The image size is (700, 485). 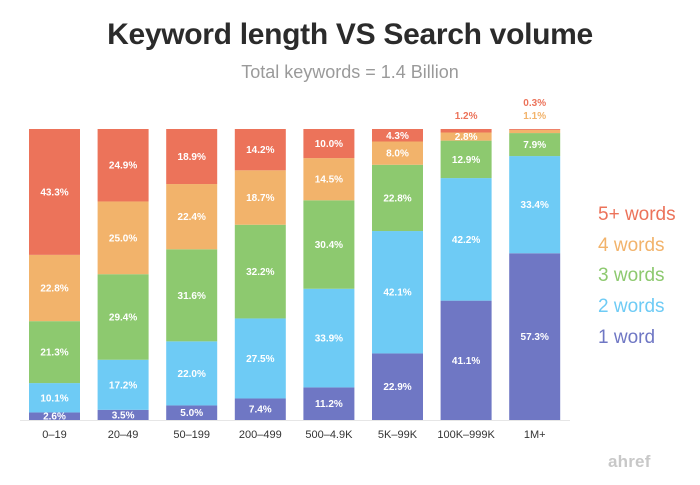 I want to click on data-label: 30.4%, so click(x=329, y=245).